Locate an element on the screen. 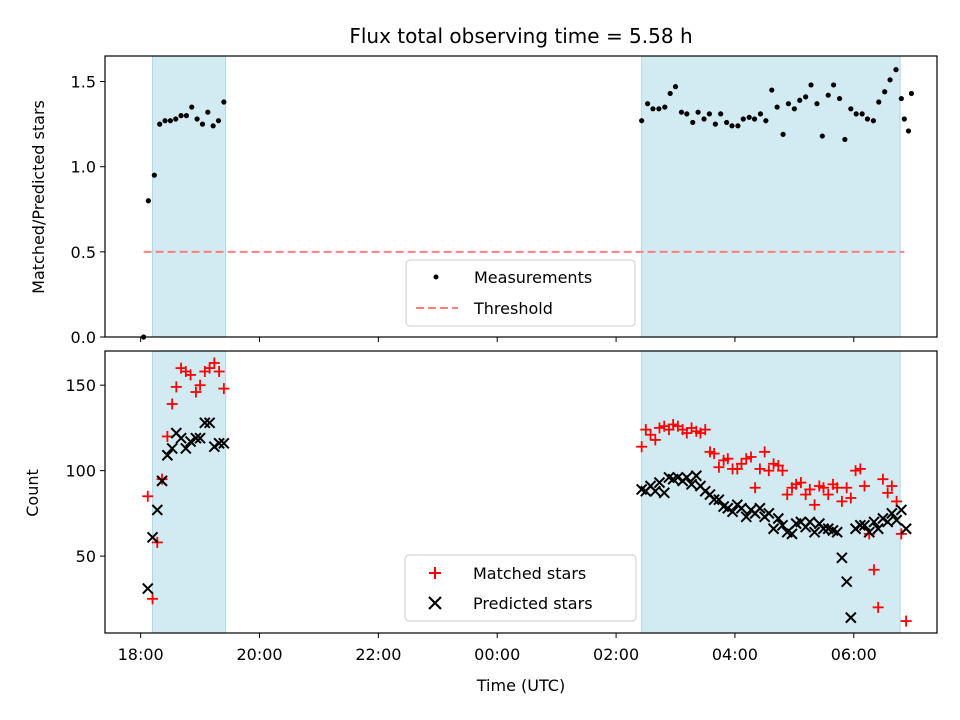  x-tick-label: 22:00 is located at coordinates (378, 654).